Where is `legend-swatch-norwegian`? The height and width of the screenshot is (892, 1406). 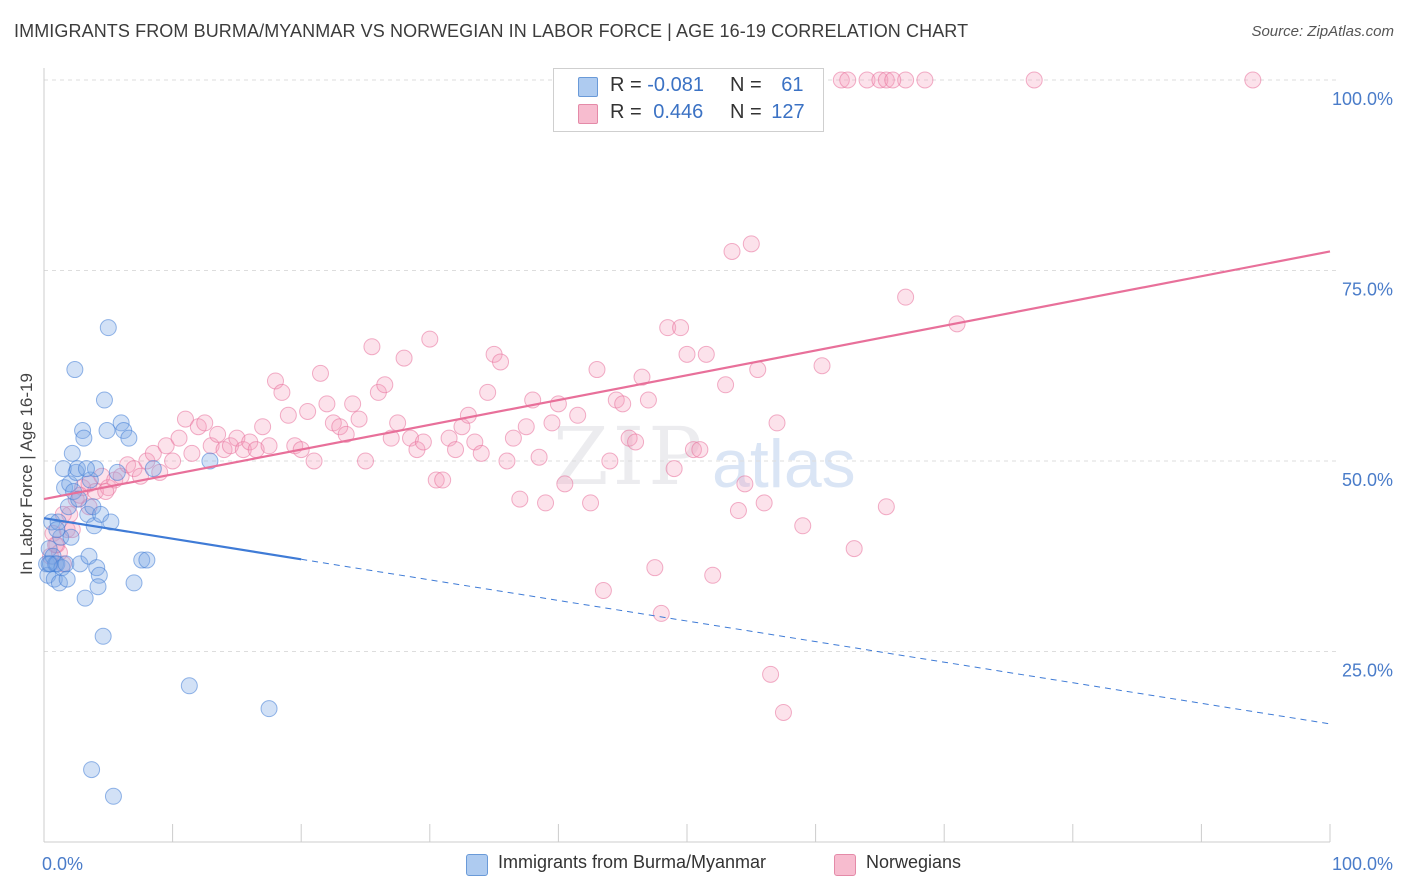 legend-swatch-norwegian is located at coordinates (588, 114).